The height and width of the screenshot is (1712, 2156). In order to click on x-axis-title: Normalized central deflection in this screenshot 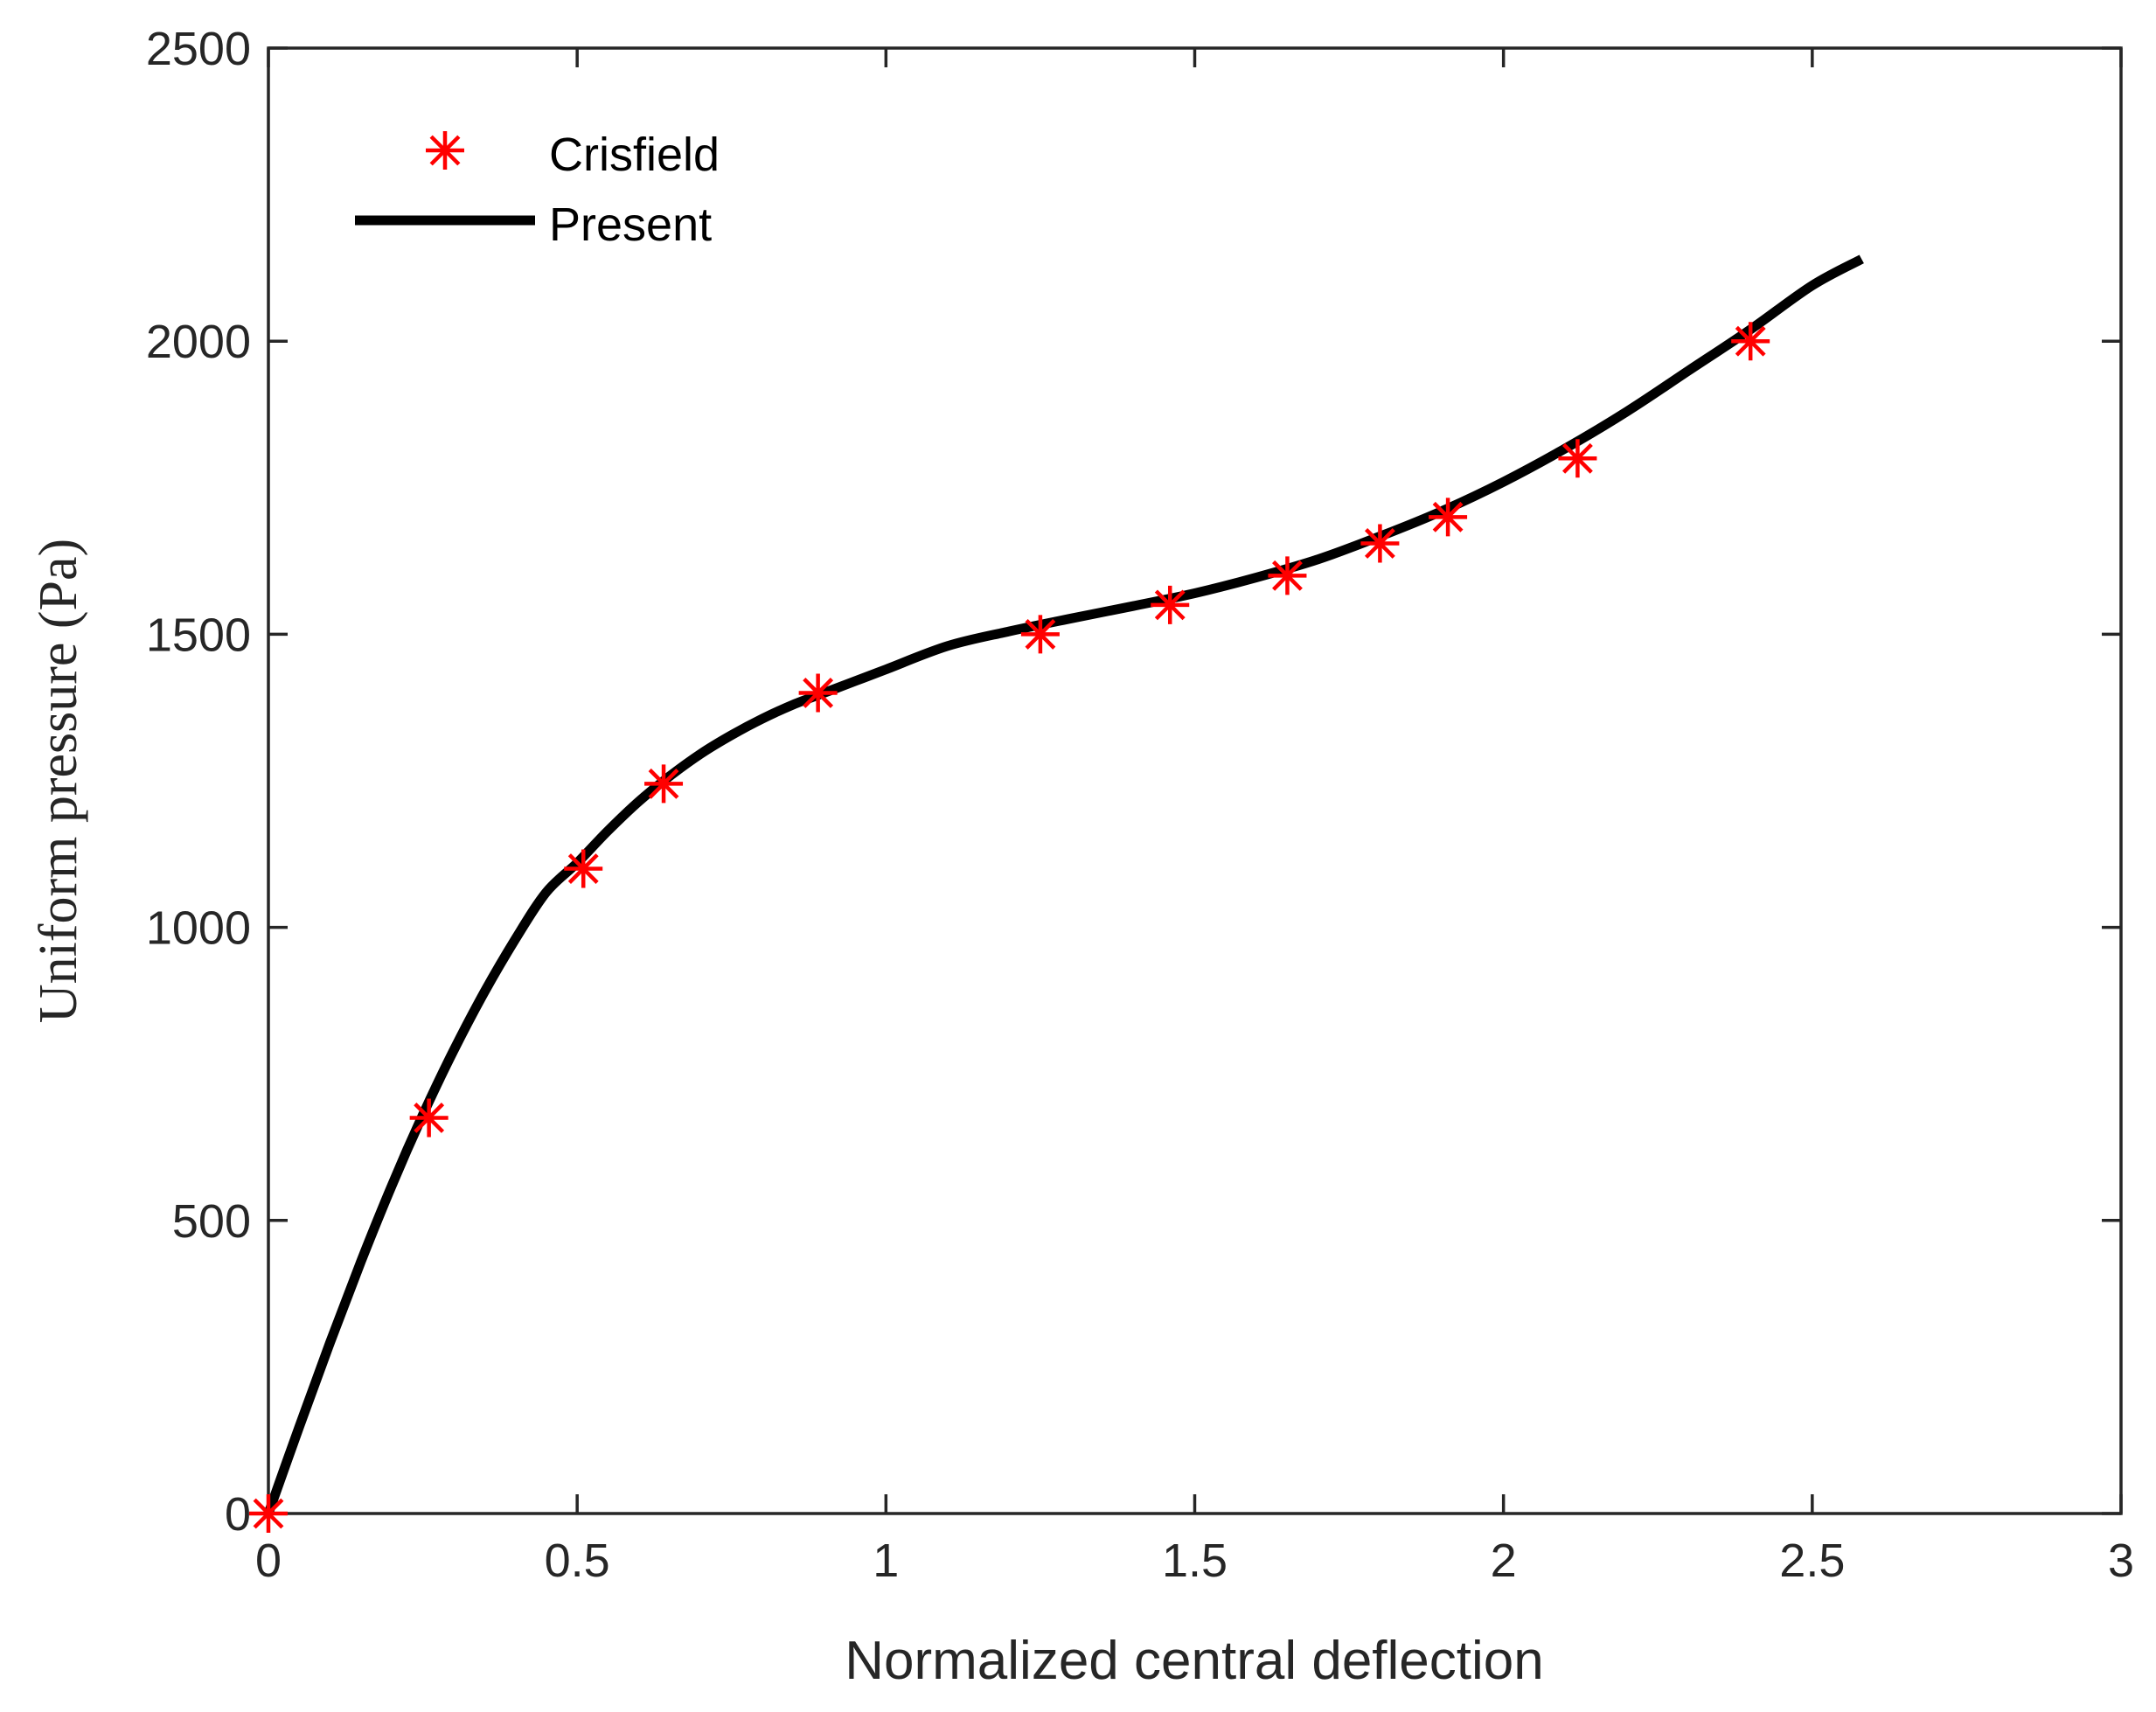, I will do `click(1194, 1661)`.